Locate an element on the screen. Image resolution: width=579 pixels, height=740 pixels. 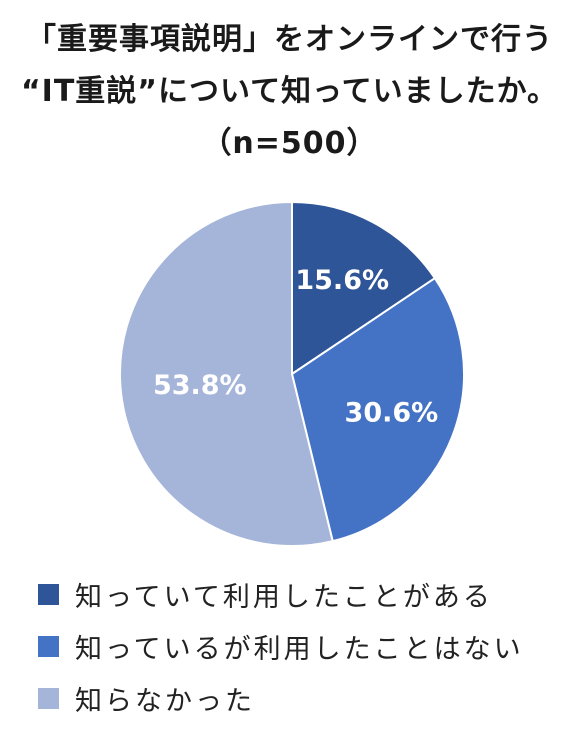
legend-item-used: 知っていて利用したことがある is located at coordinates (281, 594).